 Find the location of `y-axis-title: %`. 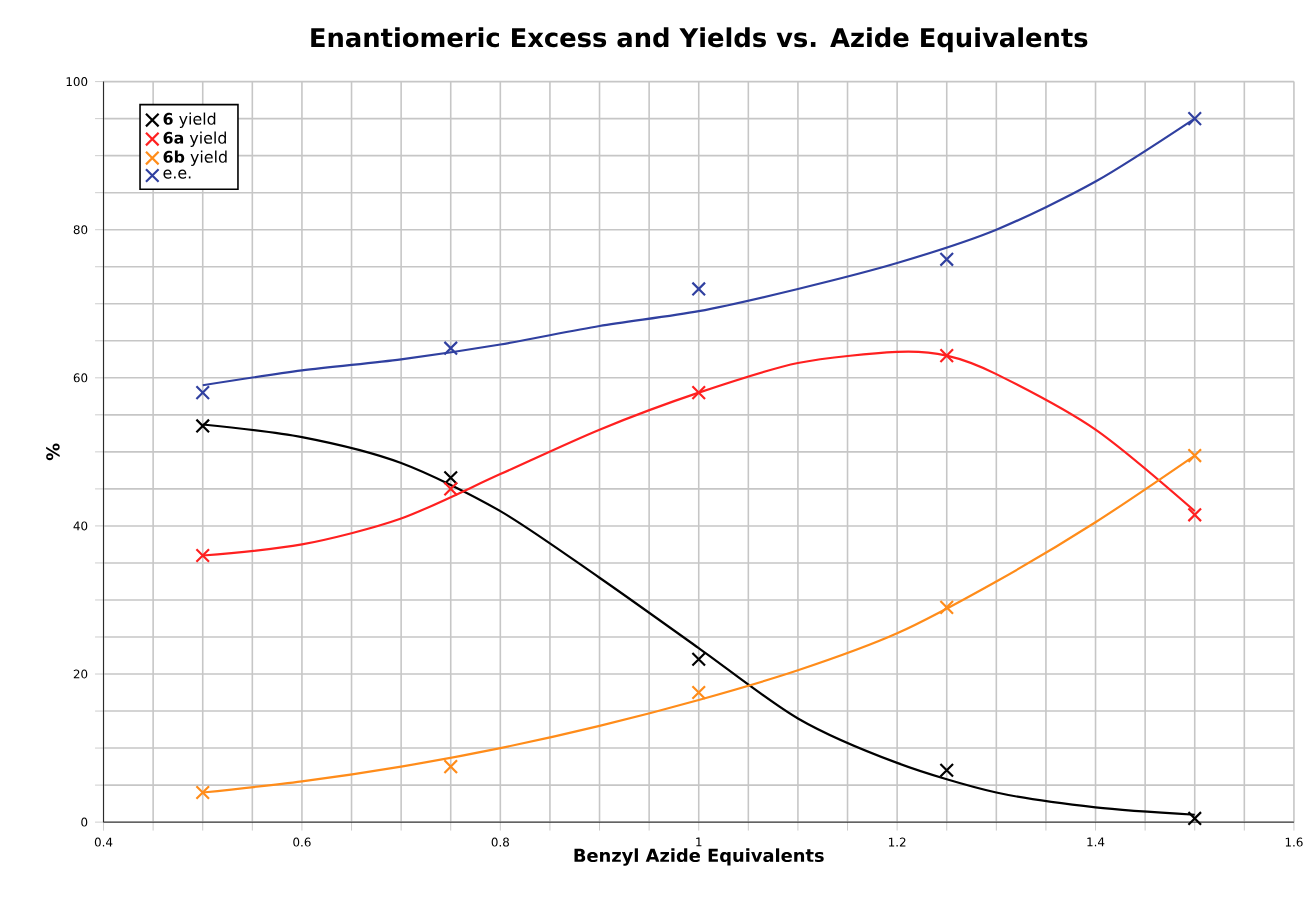

y-axis-title: % is located at coordinates (53, 452).